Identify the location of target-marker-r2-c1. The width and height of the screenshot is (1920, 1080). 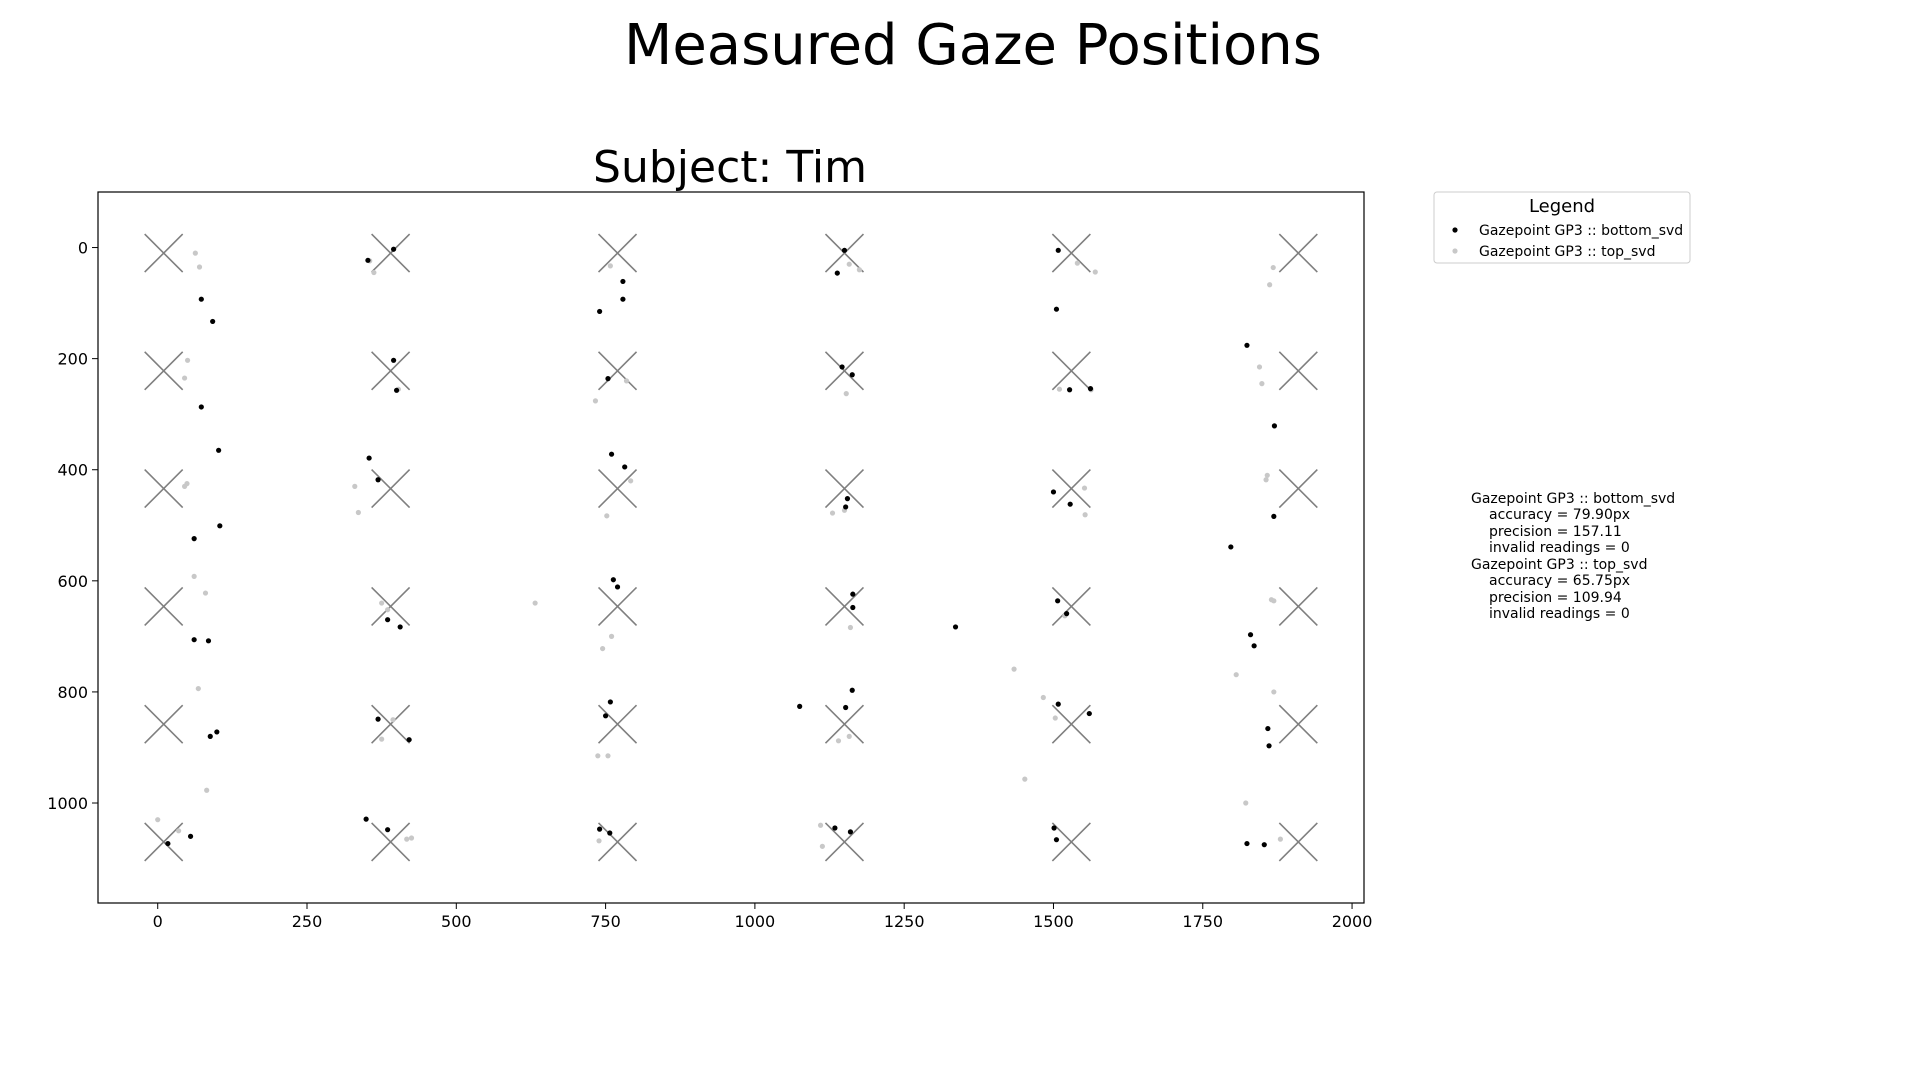
(391, 489).